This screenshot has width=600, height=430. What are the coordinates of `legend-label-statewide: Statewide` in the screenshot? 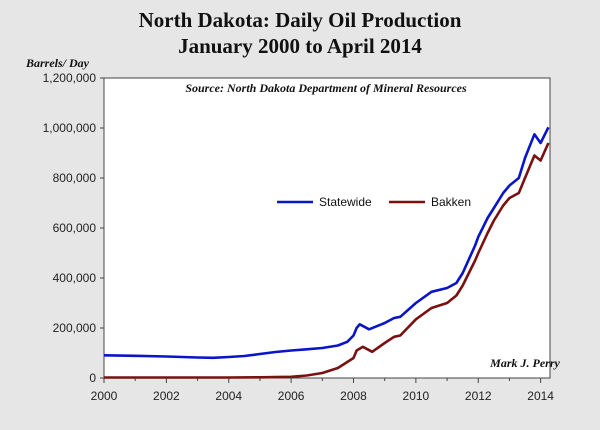 It's located at (345, 202).